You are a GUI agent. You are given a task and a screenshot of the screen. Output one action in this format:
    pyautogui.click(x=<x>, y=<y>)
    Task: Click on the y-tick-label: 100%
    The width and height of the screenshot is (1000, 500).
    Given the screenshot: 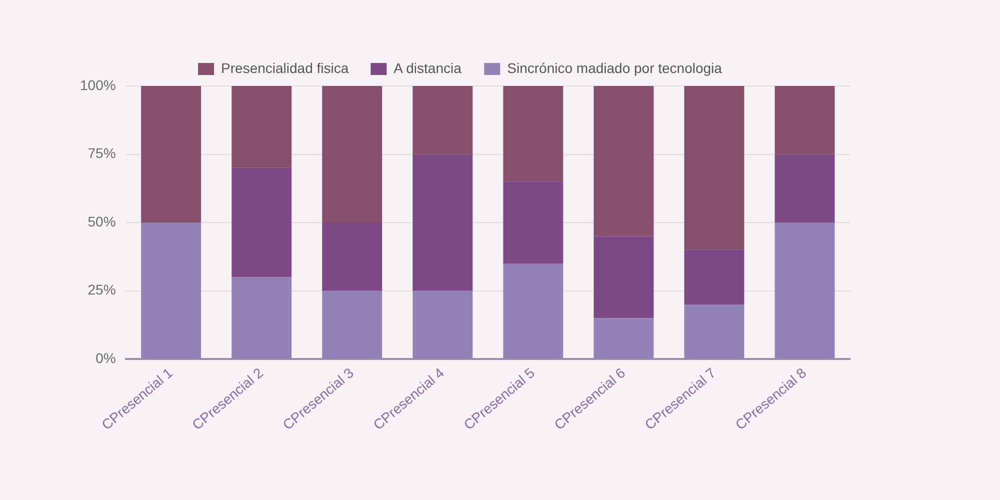 What is the action you would take?
    pyautogui.click(x=98, y=84)
    